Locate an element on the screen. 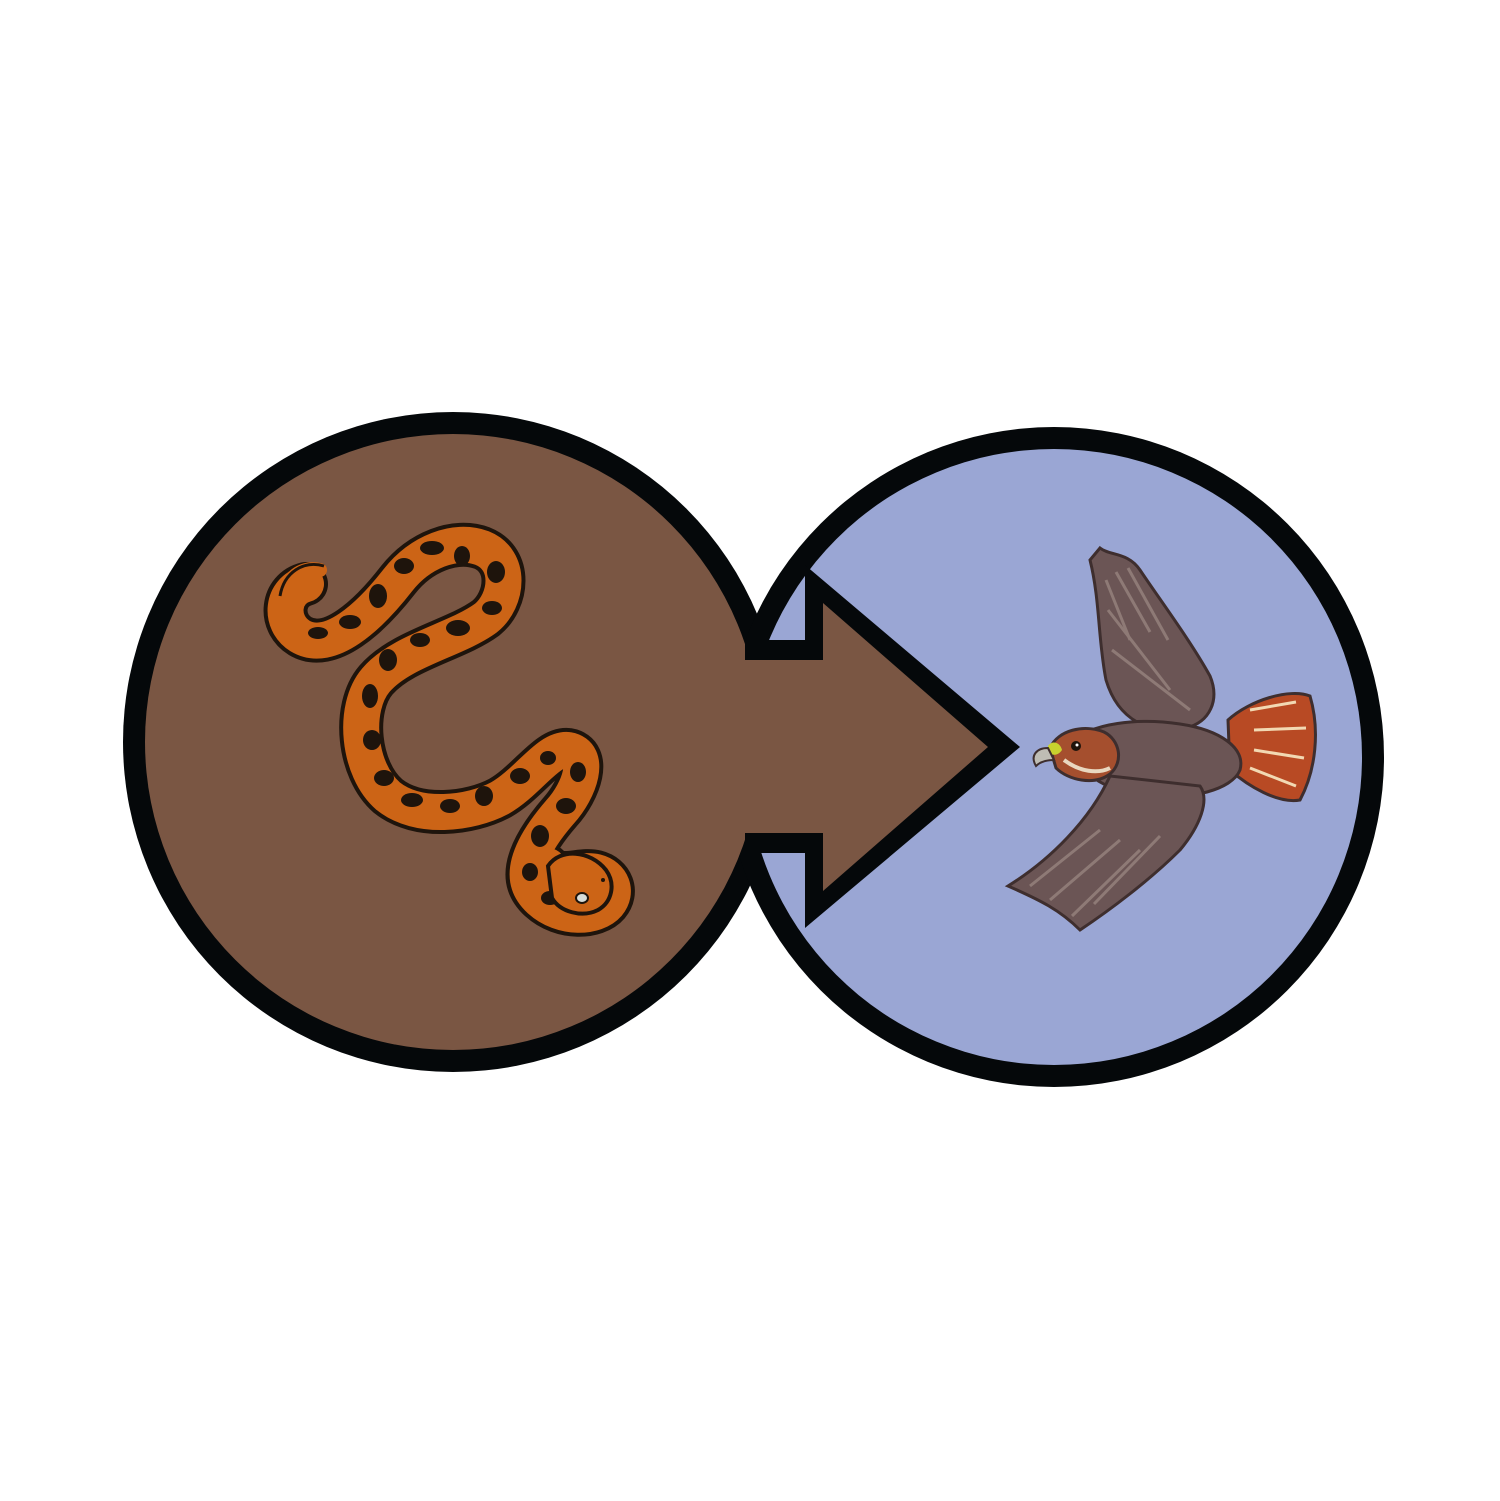 The height and width of the screenshot is (1501, 1500). arrow is located at coordinates (880, 746).